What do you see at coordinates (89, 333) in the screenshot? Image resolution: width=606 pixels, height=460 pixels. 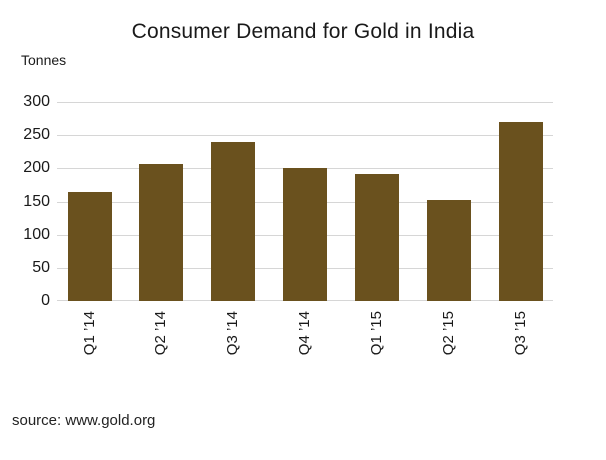 I see `x-tick-label-q1-14: Q1 ’14` at bounding box center [89, 333].